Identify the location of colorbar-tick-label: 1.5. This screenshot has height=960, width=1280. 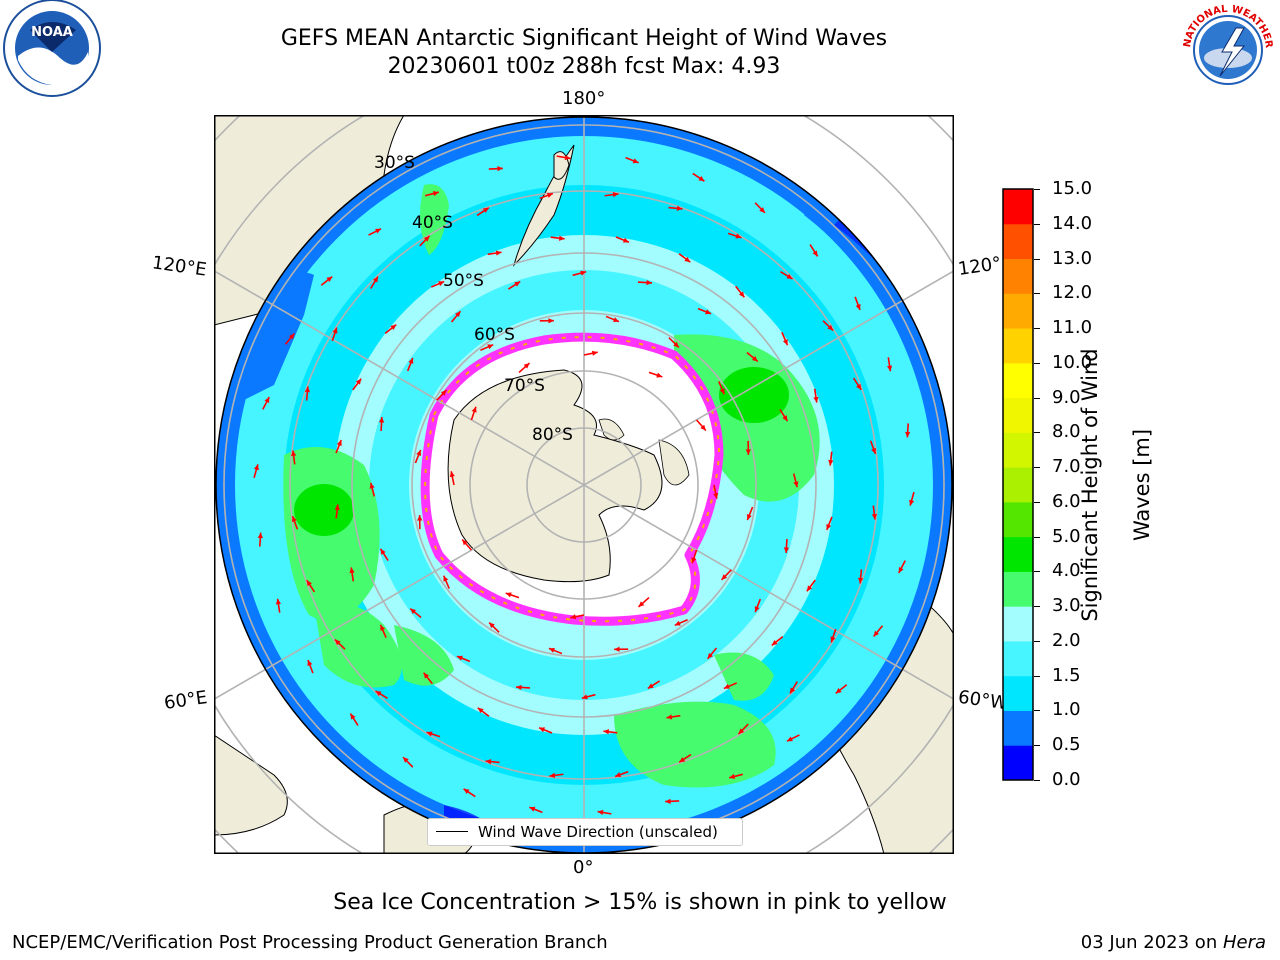
(1066, 675).